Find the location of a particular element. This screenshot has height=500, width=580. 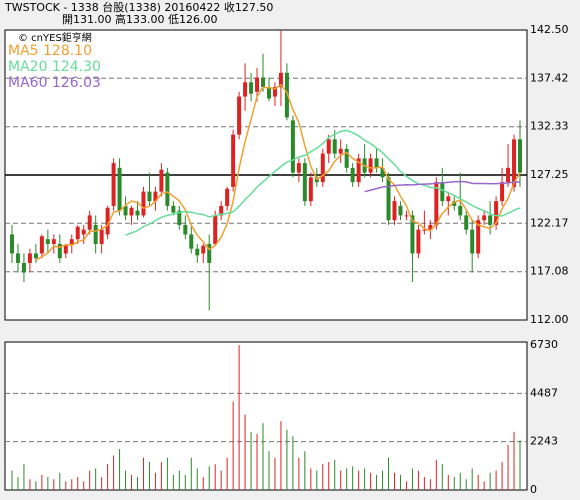

volume-tick-label: 6730 is located at coordinates (544, 344).